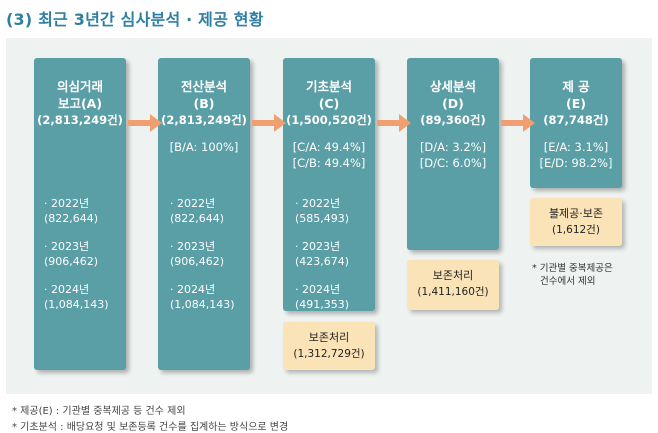  I want to click on ratio-label: [C/B: 49.4%], so click(329, 163).